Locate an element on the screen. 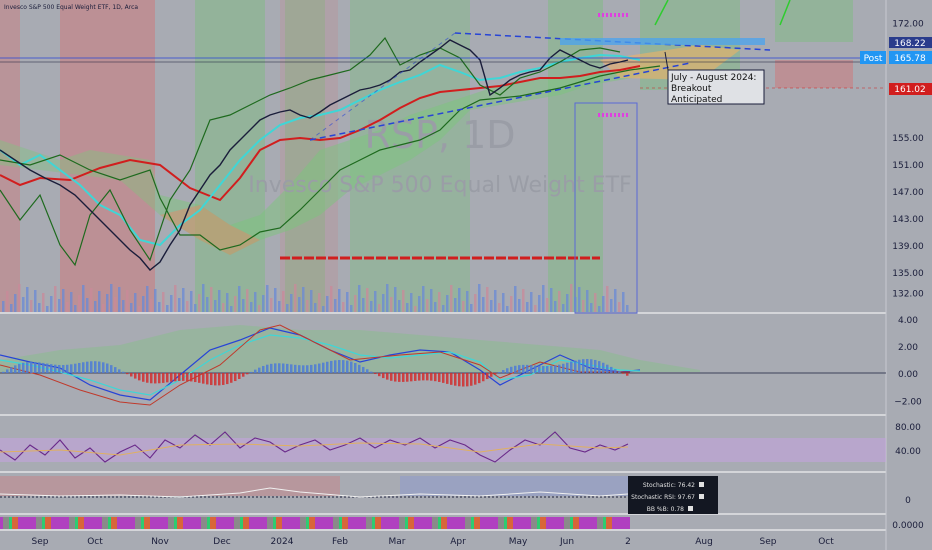 The height and width of the screenshot is (550, 932). ichimoku-cloud-left is located at coordinates (80, 177).